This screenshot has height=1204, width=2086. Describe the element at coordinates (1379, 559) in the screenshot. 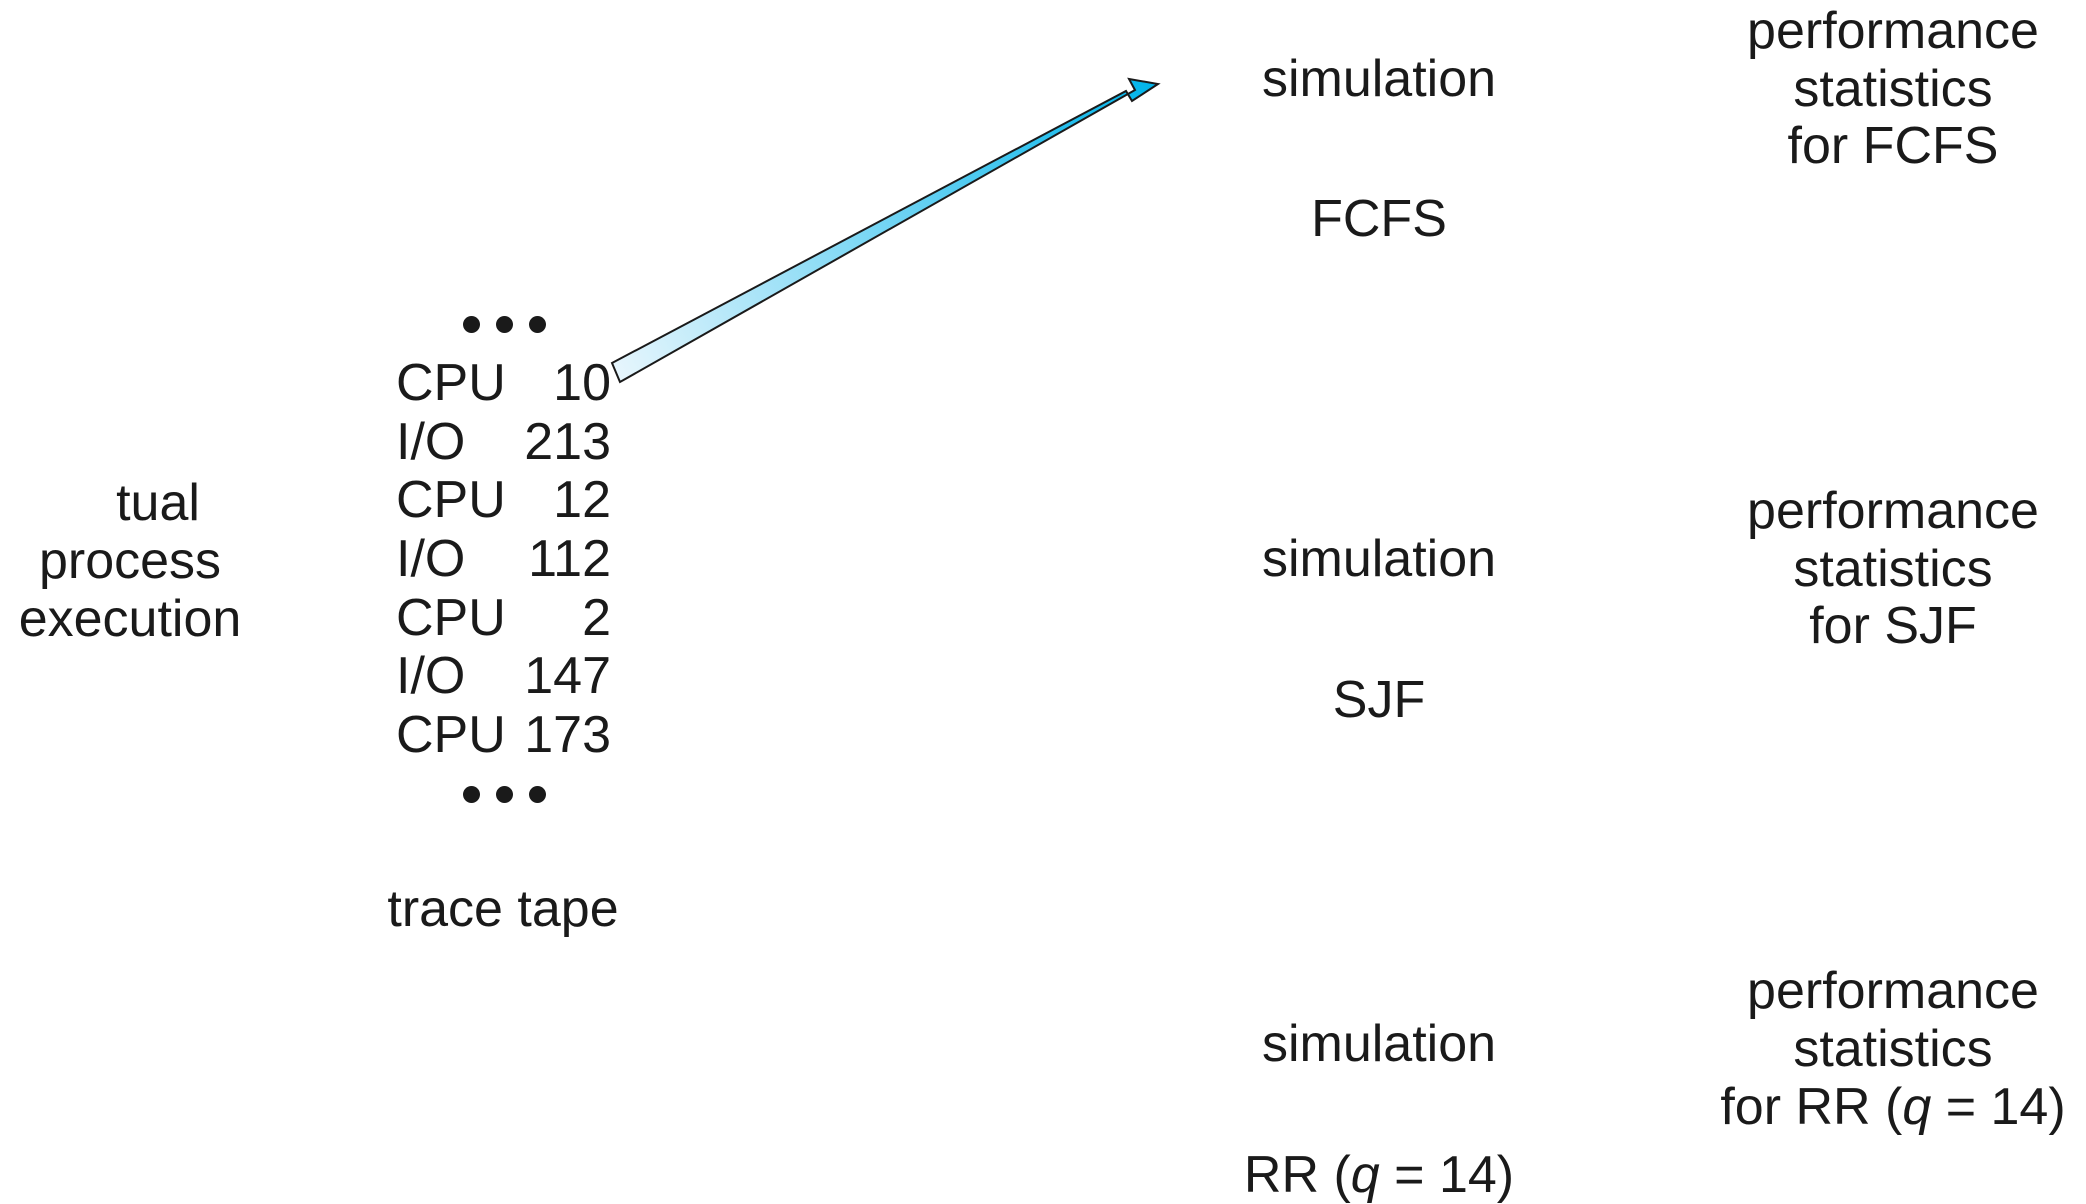

I see `simulation-sjf-title: simulation` at that location.